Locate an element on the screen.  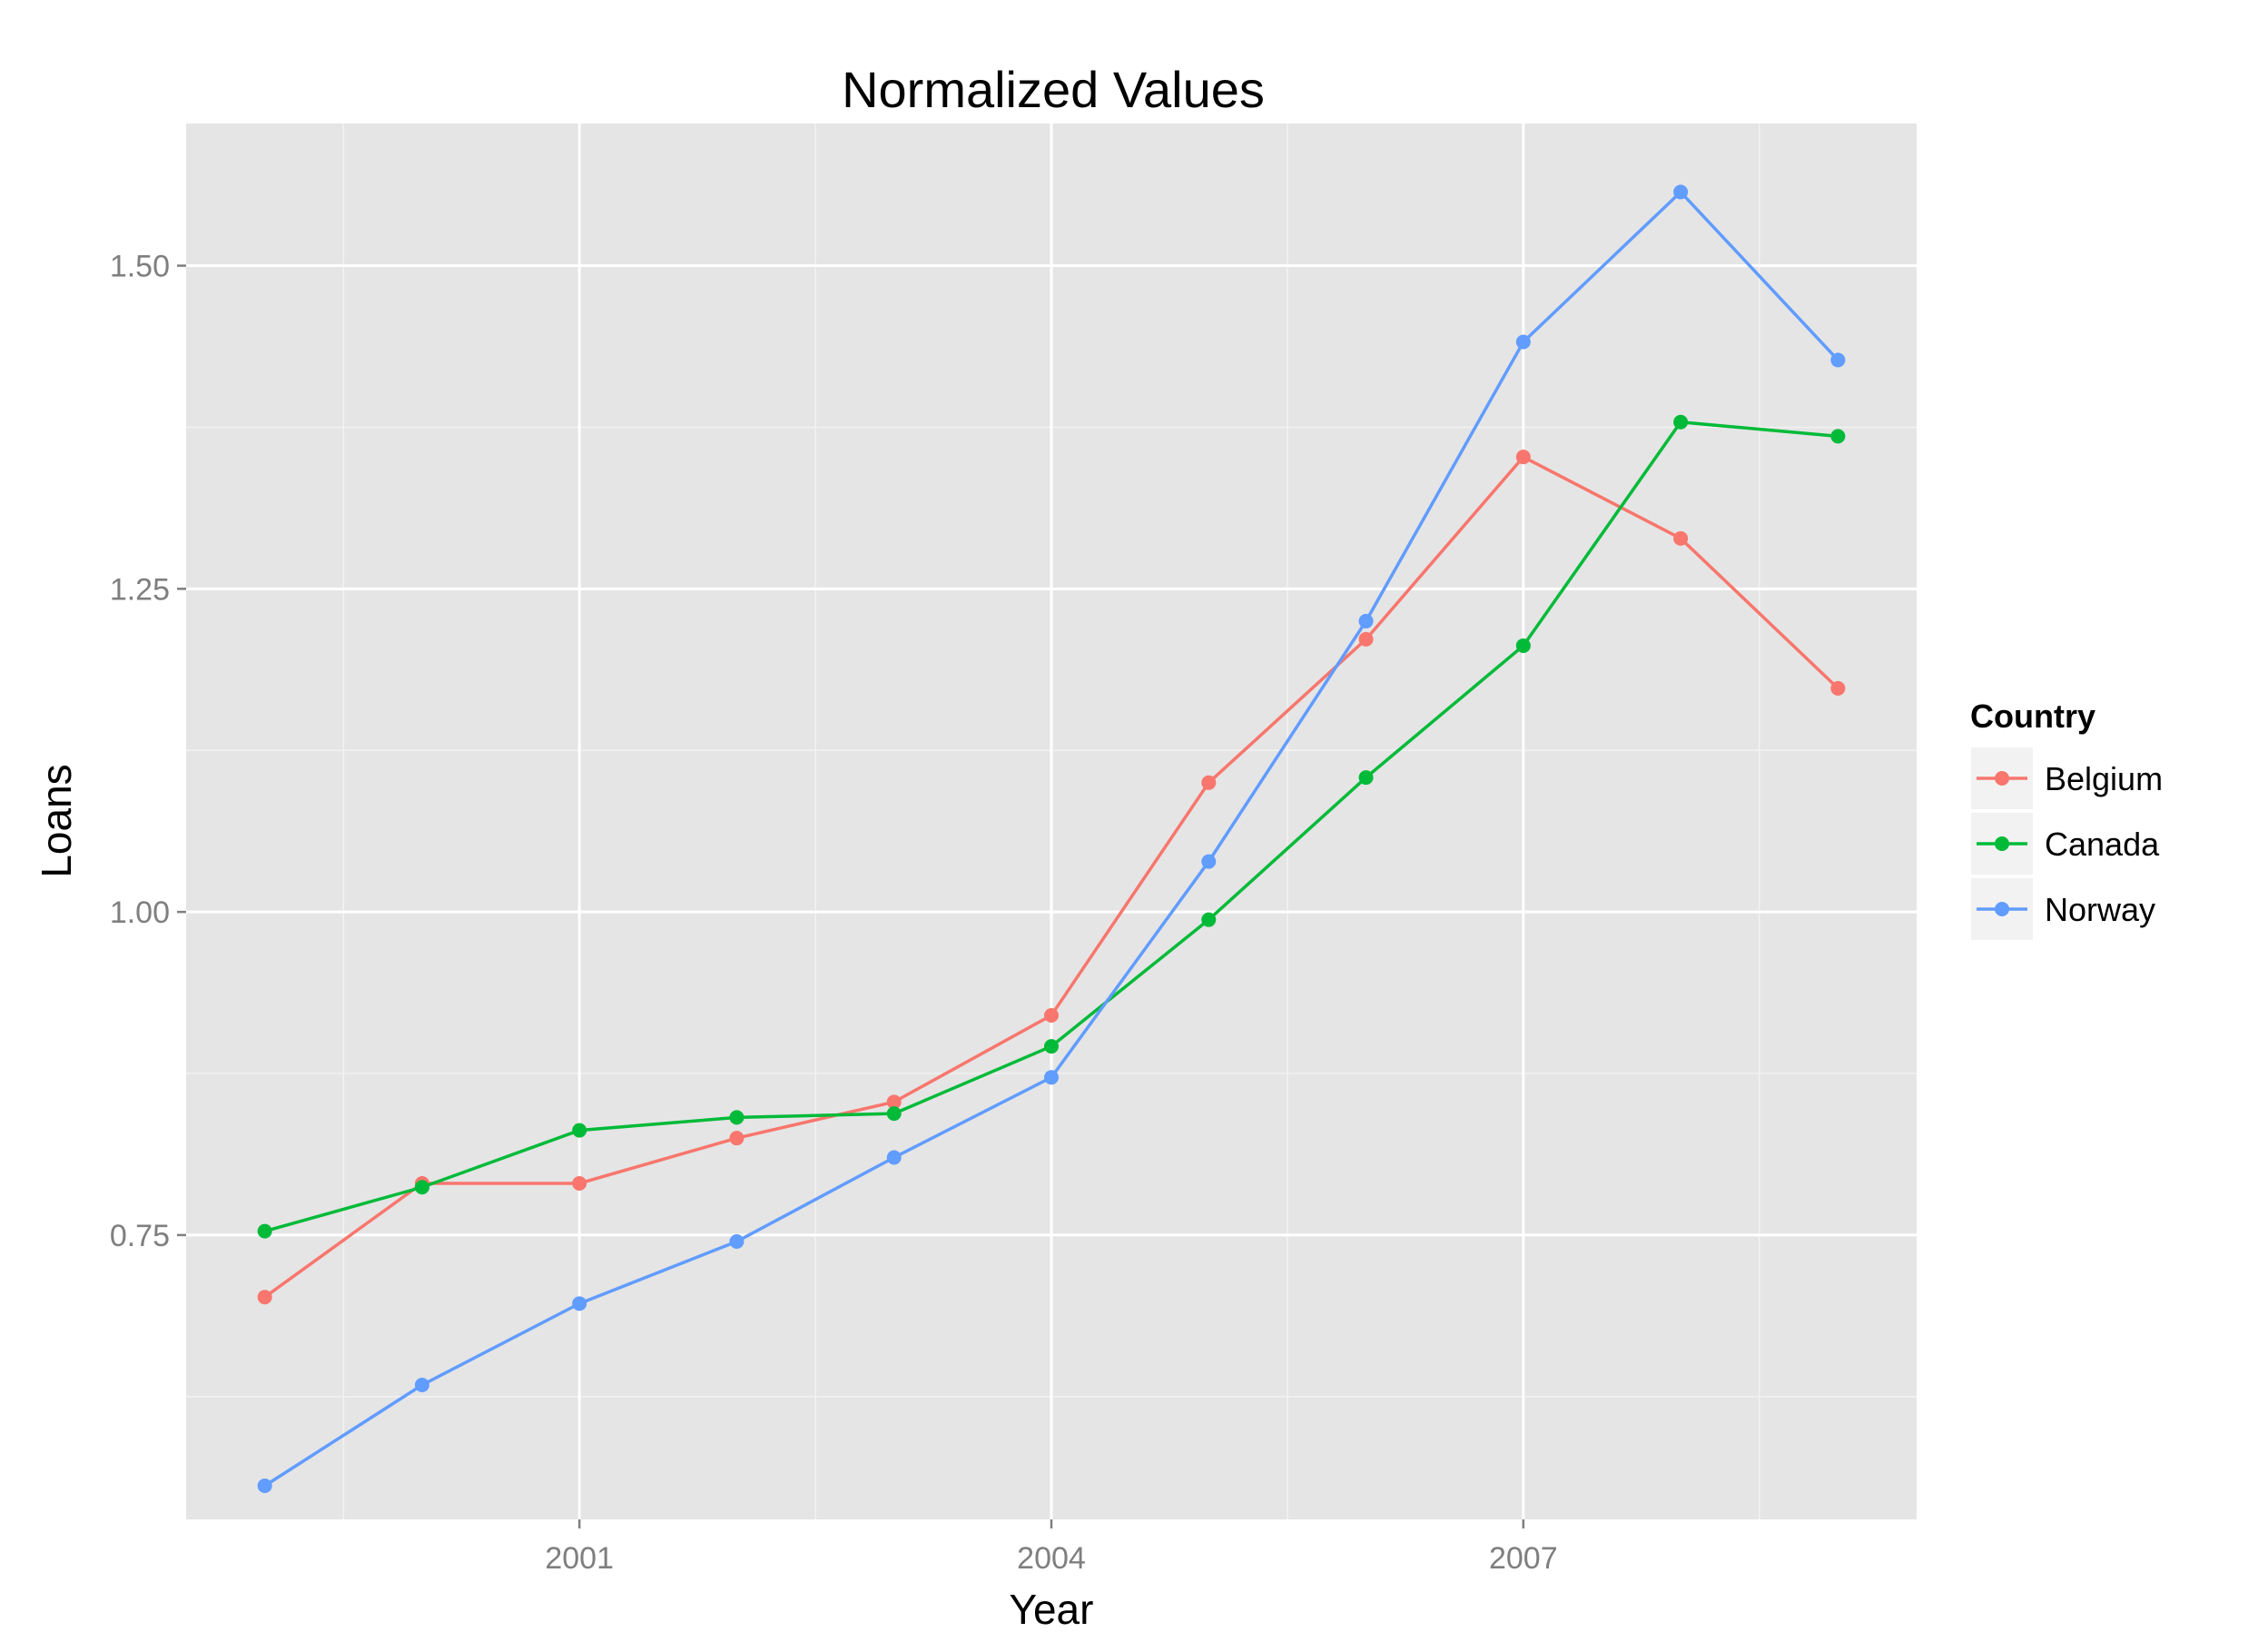
legend-item-canada: Canada is located at coordinates (2064, 843).